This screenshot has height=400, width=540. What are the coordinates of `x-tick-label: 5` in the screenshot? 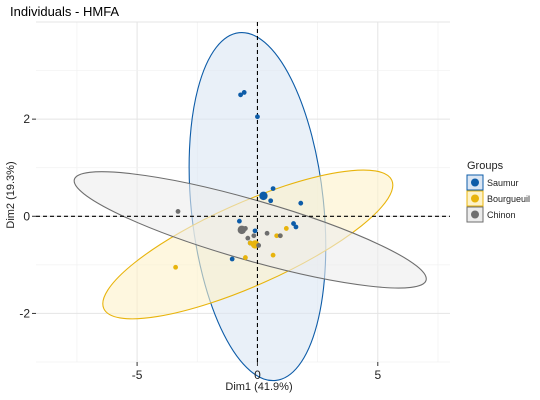 It's located at (377, 375).